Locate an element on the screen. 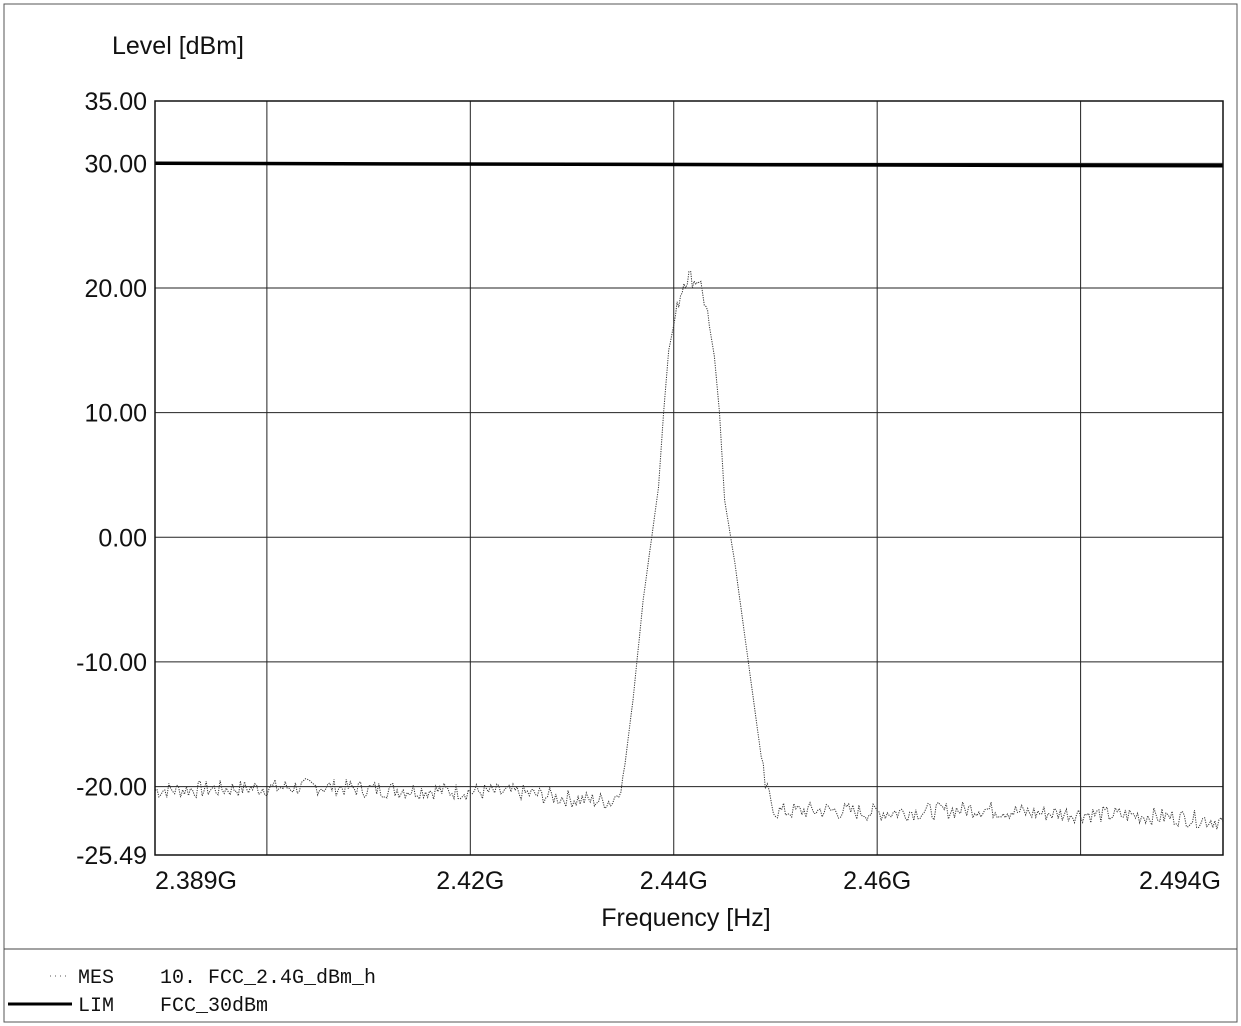 Image resolution: width=1241 pixels, height=1026 pixels. y-tick-label: 10.00 is located at coordinates (115, 414).